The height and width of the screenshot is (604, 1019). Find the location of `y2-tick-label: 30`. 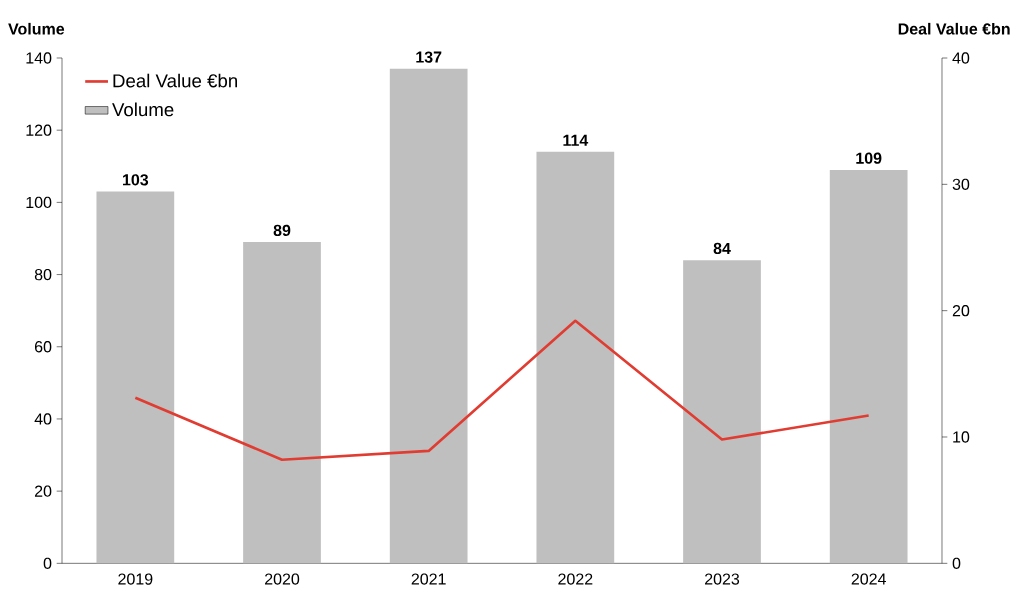

y2-tick-label: 30 is located at coordinates (961, 184).